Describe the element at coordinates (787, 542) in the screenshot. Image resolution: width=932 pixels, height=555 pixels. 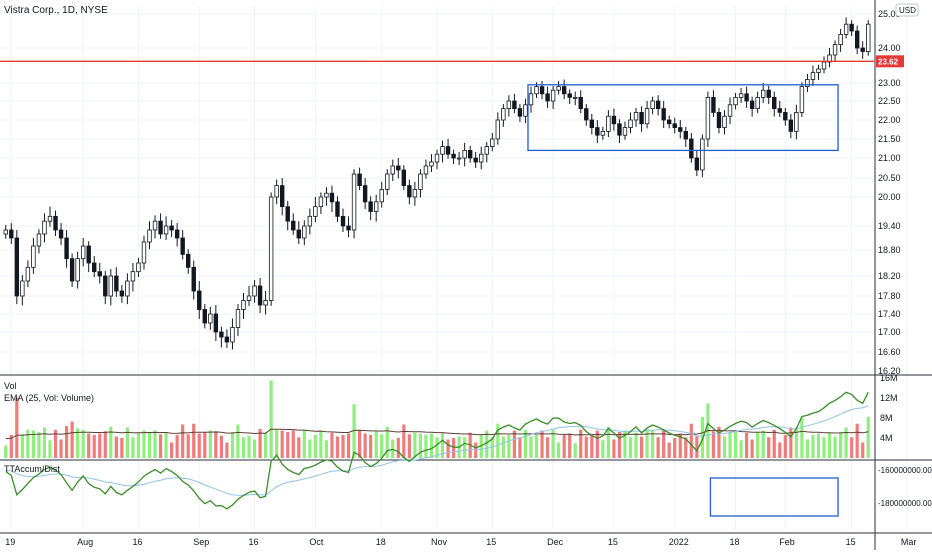
I see `time-axis-tick: Feb` at that location.